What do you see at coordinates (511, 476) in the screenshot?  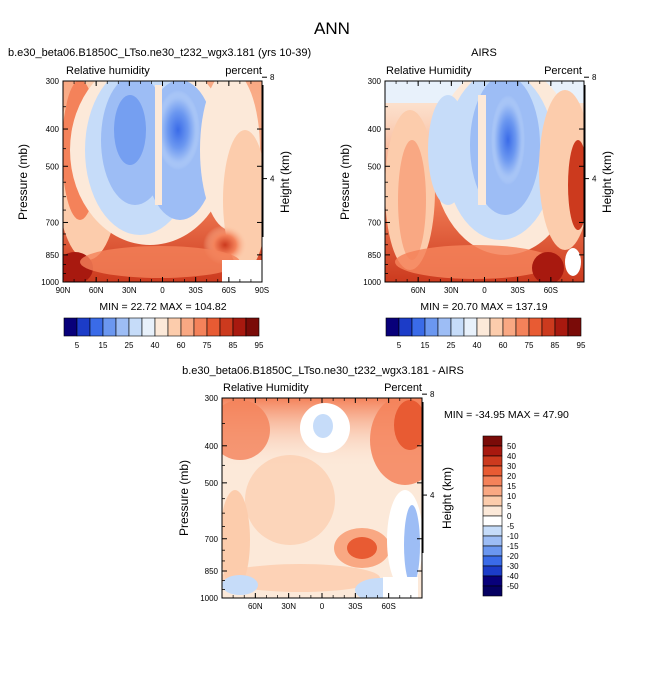 I see `colorbar-label: 20` at bounding box center [511, 476].